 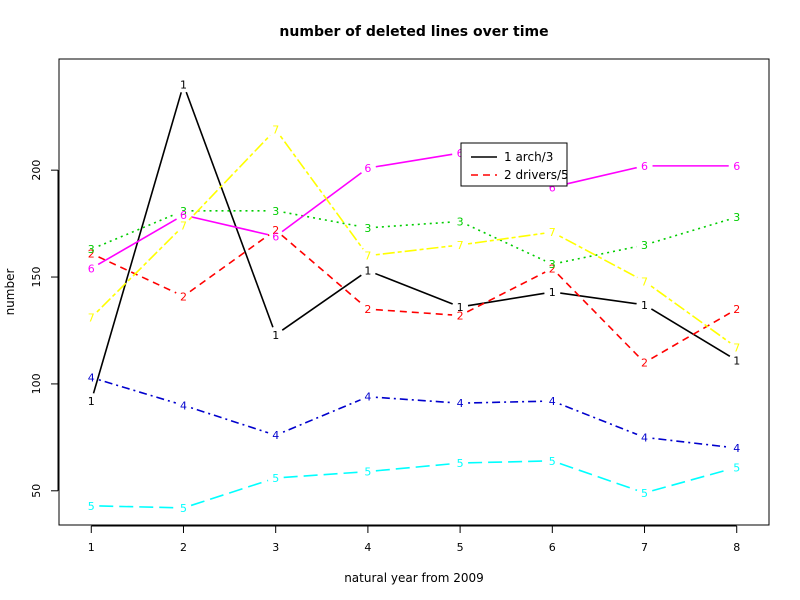 What do you see at coordinates (552, 547) in the screenshot?
I see `x-tick-label: 6` at bounding box center [552, 547].